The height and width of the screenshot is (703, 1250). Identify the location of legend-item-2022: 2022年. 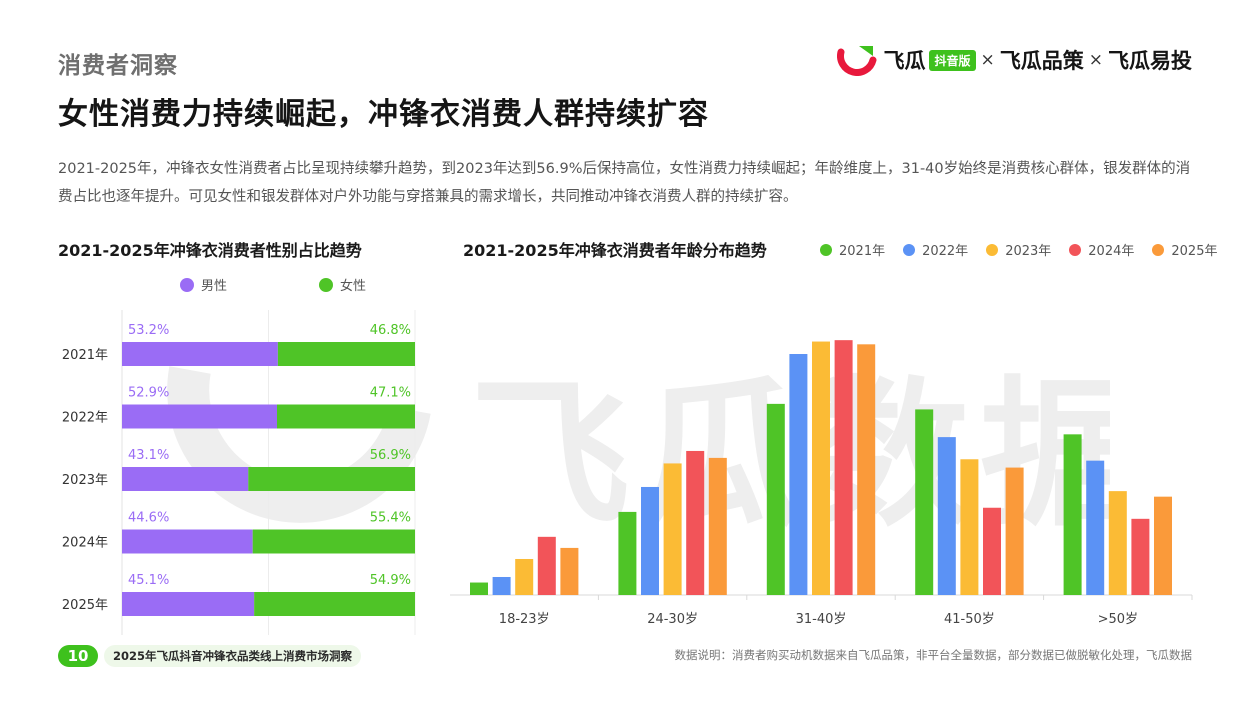
(935, 249).